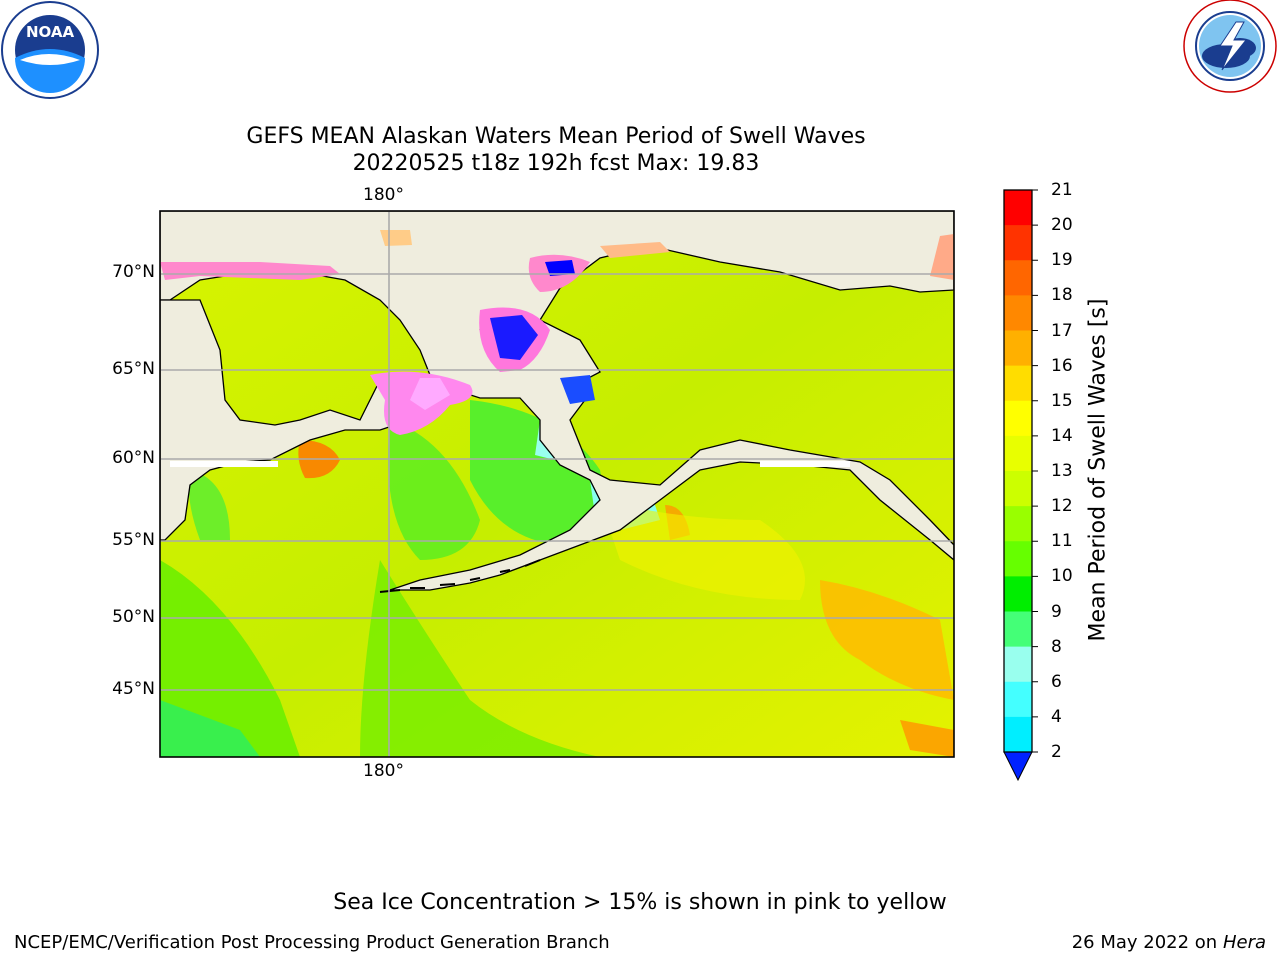 The height and width of the screenshot is (960, 1280). Describe the element at coordinates (133, 689) in the screenshot. I see `lat-label-45: 45°N` at that location.